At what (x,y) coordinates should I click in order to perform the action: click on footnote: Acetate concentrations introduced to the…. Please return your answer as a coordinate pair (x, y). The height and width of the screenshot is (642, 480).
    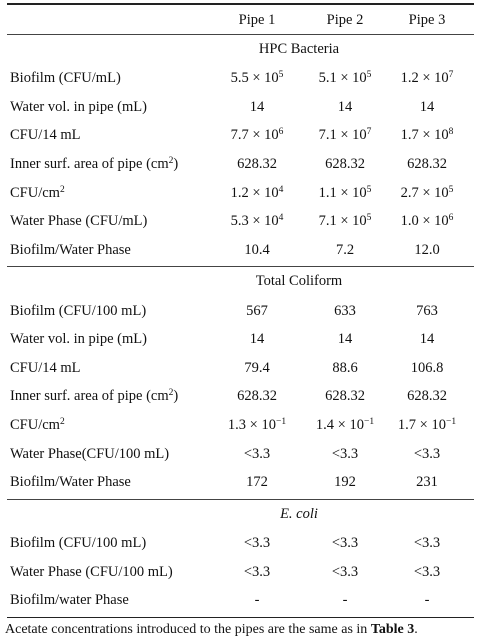
    Looking at the image, I should click on (211, 629).